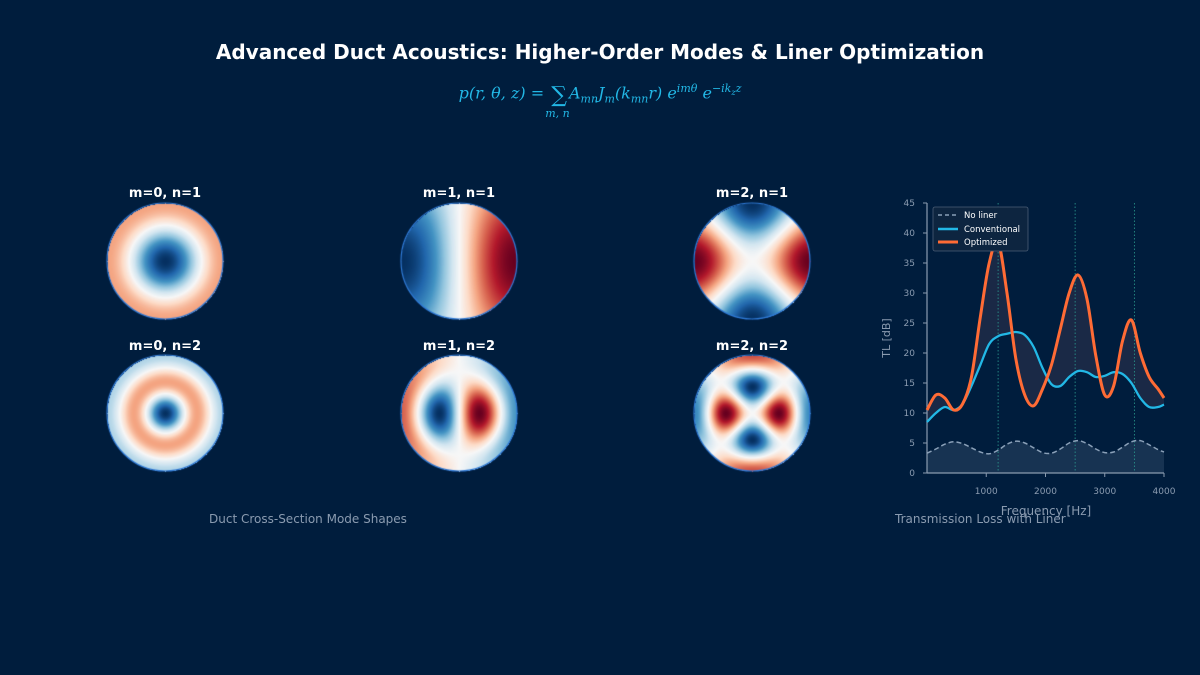  What do you see at coordinates (165, 346) in the screenshot?
I see `mode-label-0-2: m=0, n=2` at bounding box center [165, 346].